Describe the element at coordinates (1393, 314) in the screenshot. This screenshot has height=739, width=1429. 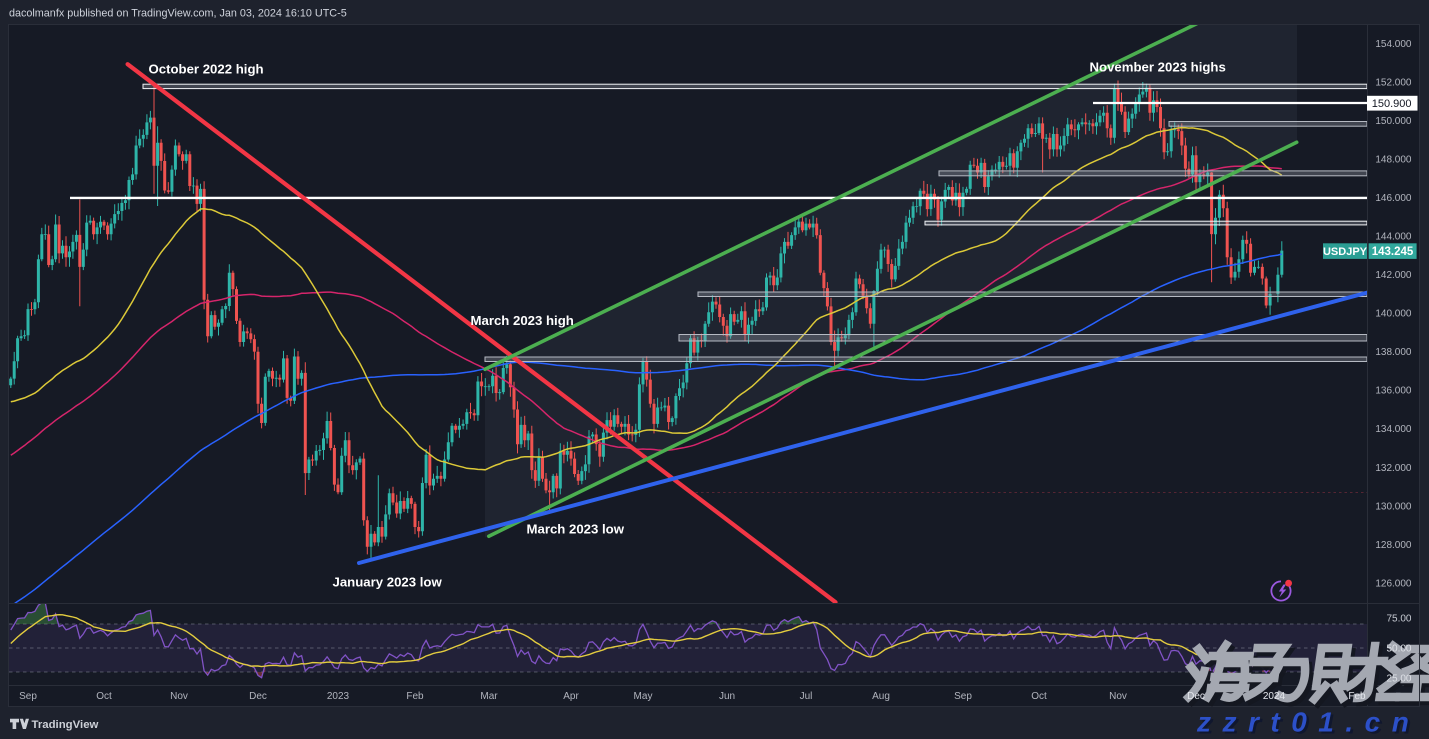
I see `svg-text: 140.000` at that location.